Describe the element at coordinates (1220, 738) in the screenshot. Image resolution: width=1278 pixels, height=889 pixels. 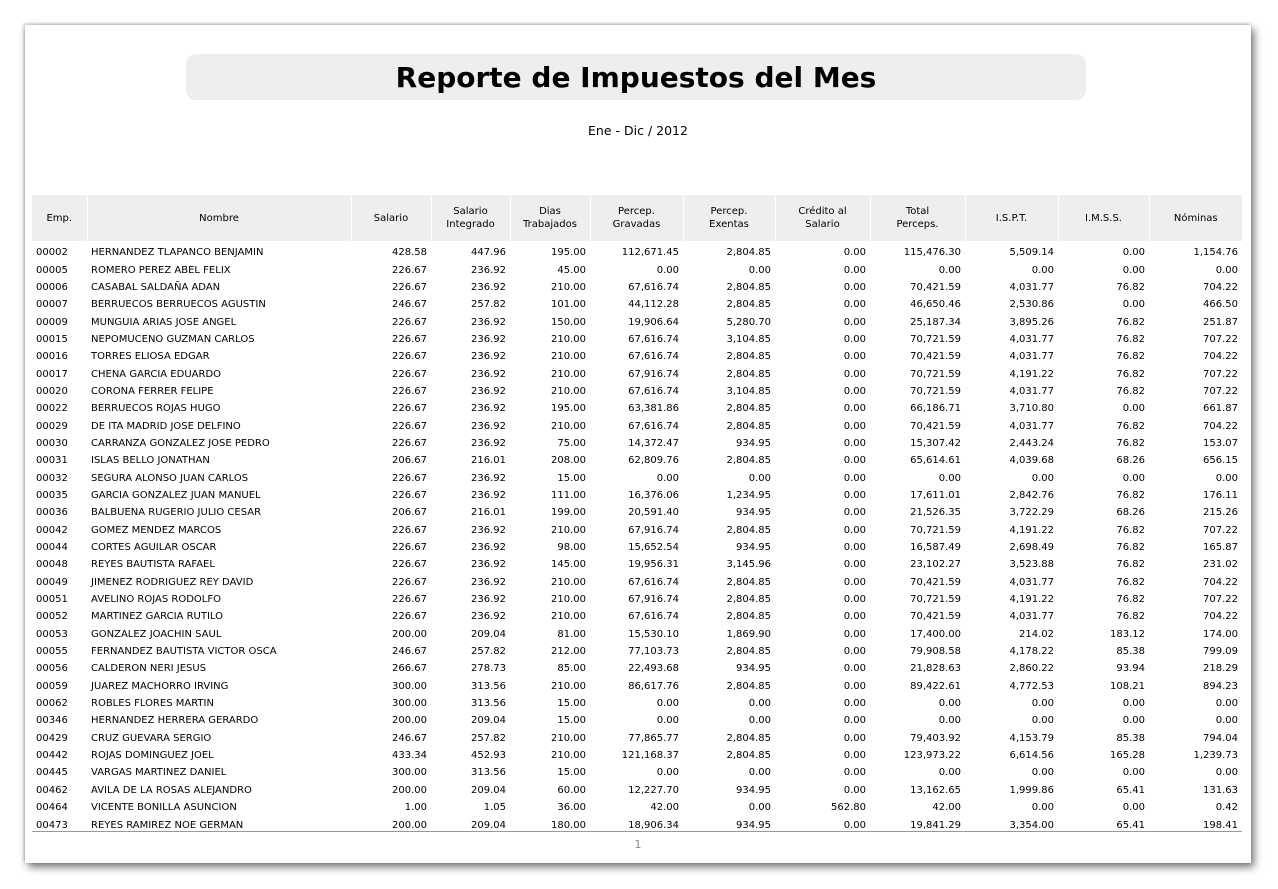
I see `col-nominas-cell: 794.04` at that location.